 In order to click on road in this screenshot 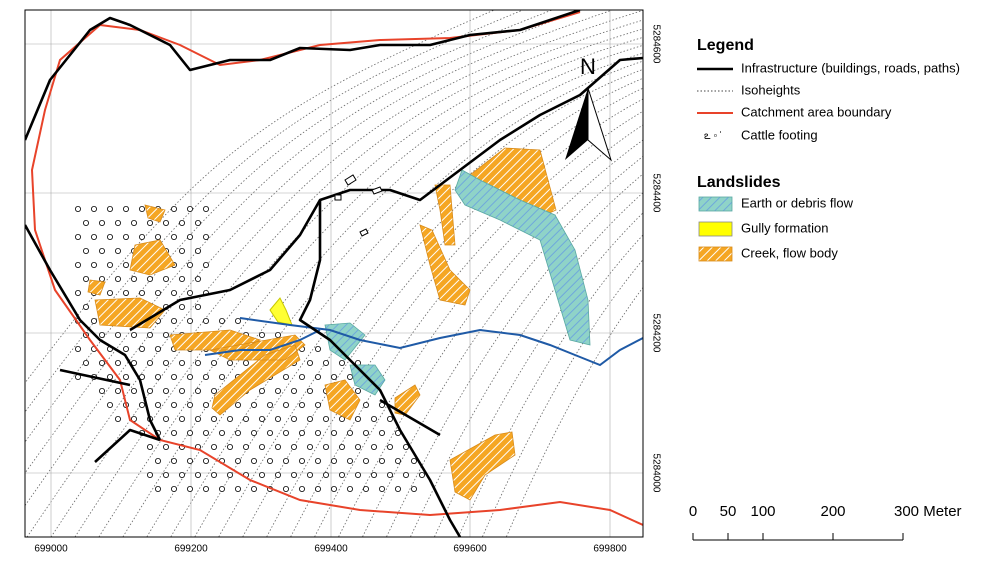, I will do `click(380, 368)`.